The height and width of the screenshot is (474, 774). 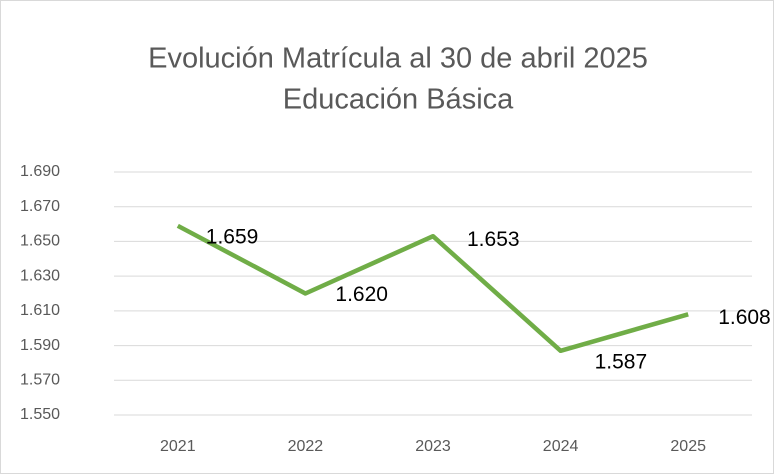 I want to click on y-tick-label: 1.670, so click(x=40, y=206).